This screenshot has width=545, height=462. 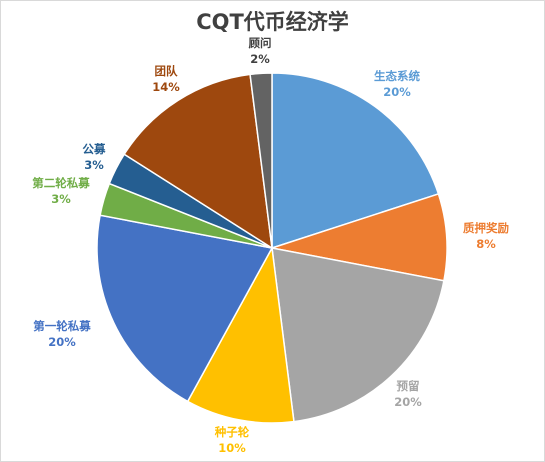 I want to click on slice-value-label: 2%, so click(x=260, y=59).